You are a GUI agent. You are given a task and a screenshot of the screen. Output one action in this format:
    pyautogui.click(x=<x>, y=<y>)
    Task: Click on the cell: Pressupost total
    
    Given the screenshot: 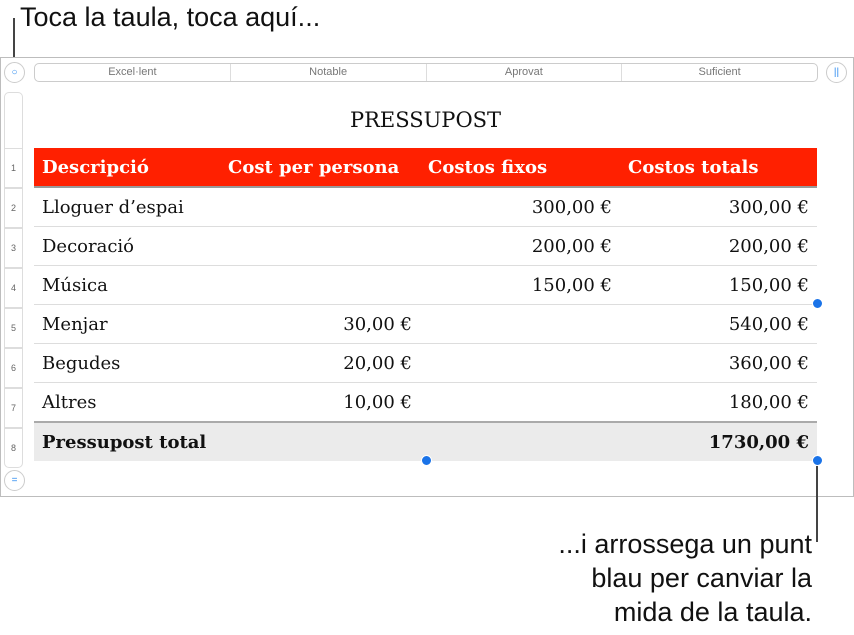 What is the action you would take?
    pyautogui.click(x=127, y=441)
    